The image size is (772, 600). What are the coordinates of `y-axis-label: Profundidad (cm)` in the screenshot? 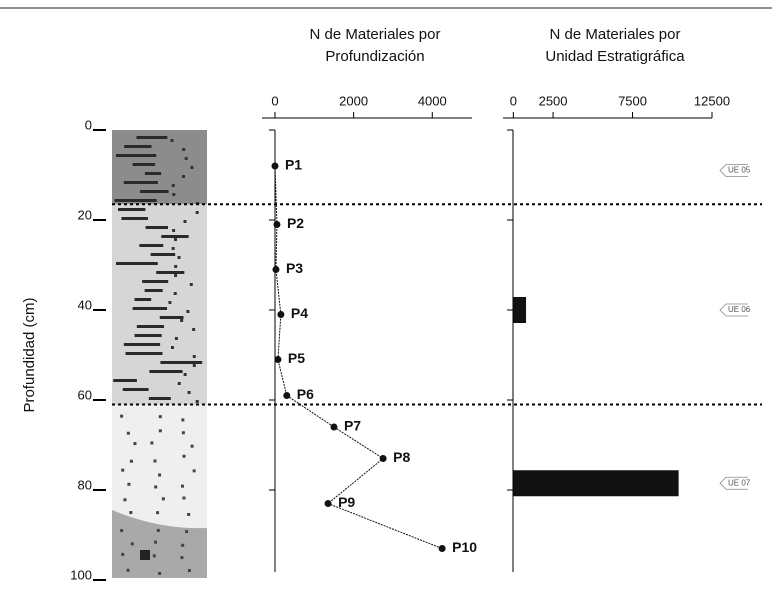 It's located at (29, 354).